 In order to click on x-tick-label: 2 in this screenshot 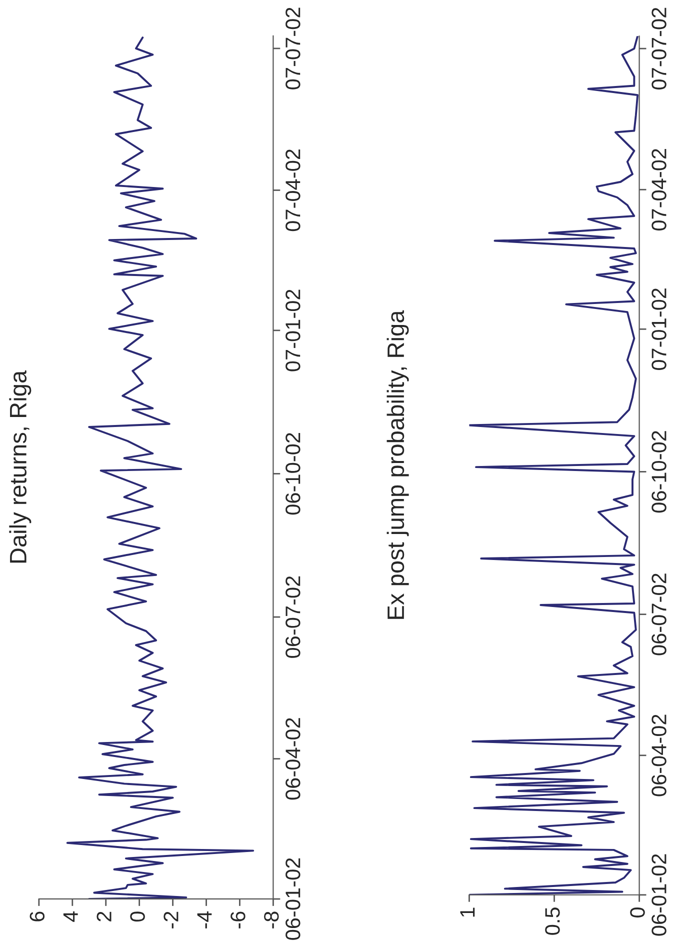, I will do `click(104, 917)`.